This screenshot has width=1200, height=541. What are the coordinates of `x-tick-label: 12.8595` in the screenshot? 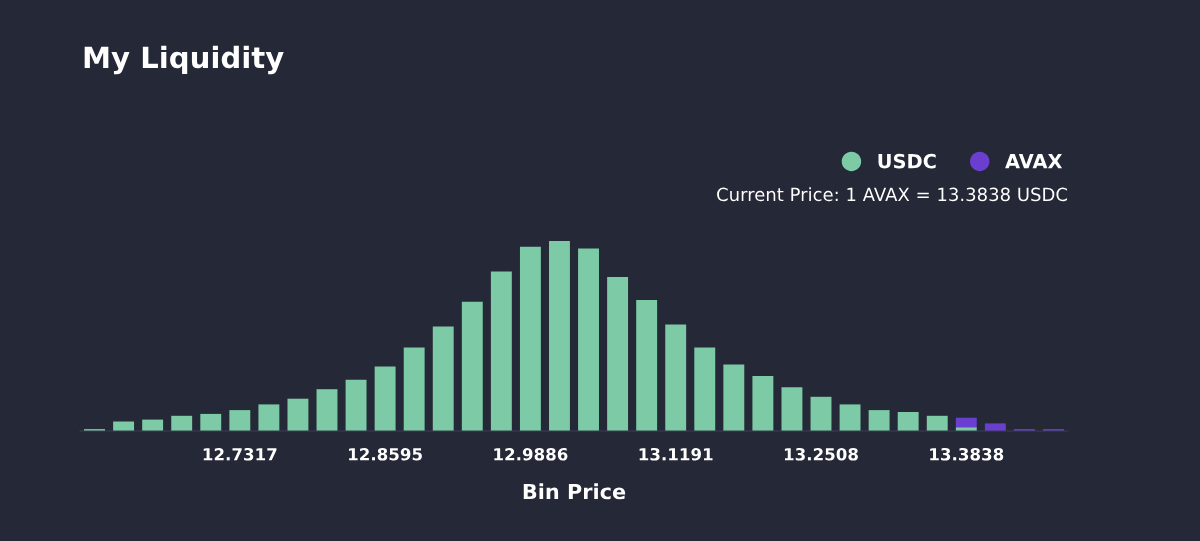 It's located at (385, 454).